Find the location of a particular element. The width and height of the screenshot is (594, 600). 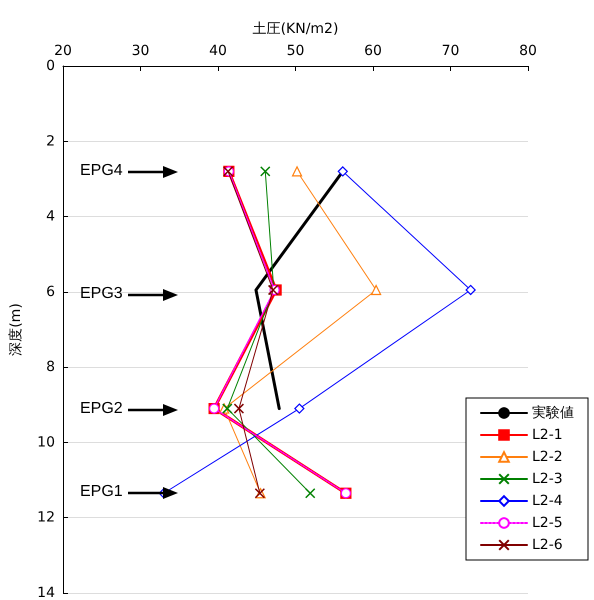

legend-label: L2-3 is located at coordinates (547, 479).